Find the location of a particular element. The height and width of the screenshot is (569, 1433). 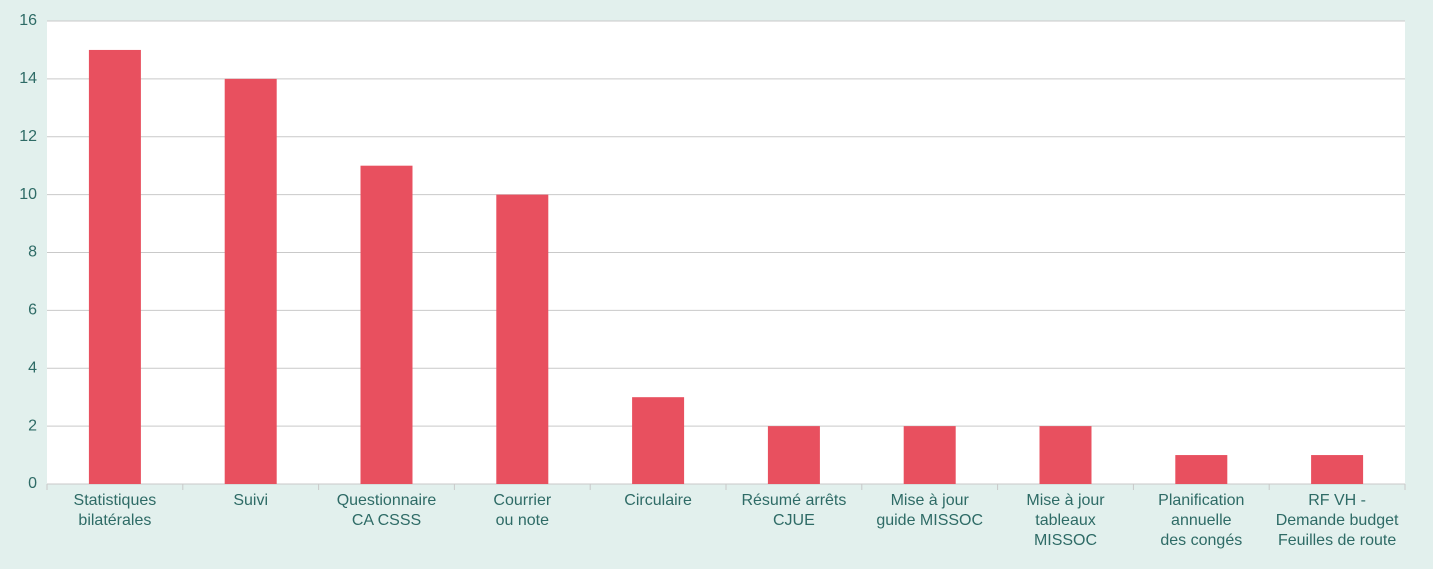

y-tick-label: 2 is located at coordinates (32, 425).